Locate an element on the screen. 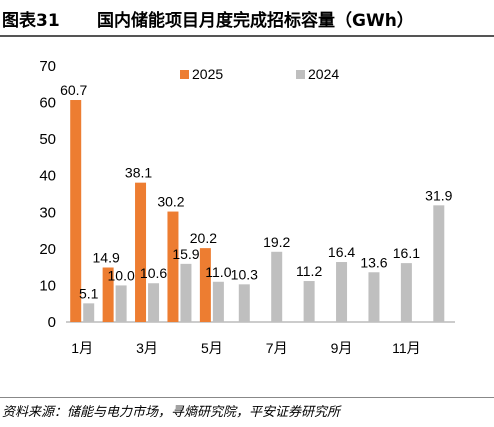 The width and height of the screenshot is (494, 427). y-tick-label-1: 10 is located at coordinates (47, 285).